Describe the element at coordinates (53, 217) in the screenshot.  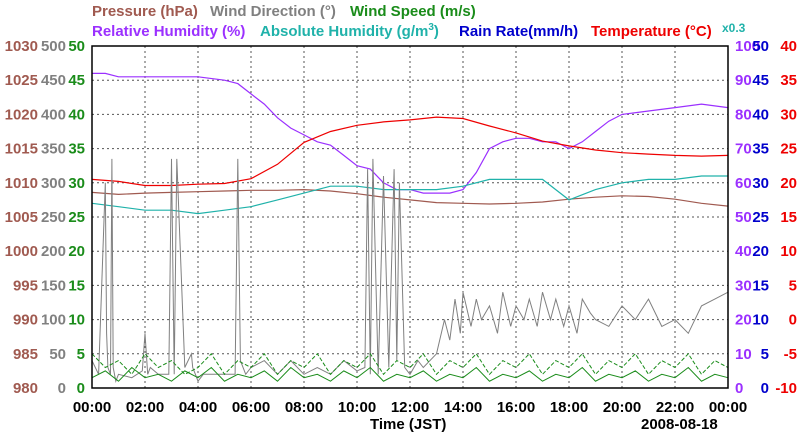
I see `y-tick-wind-direction: 250` at that location.